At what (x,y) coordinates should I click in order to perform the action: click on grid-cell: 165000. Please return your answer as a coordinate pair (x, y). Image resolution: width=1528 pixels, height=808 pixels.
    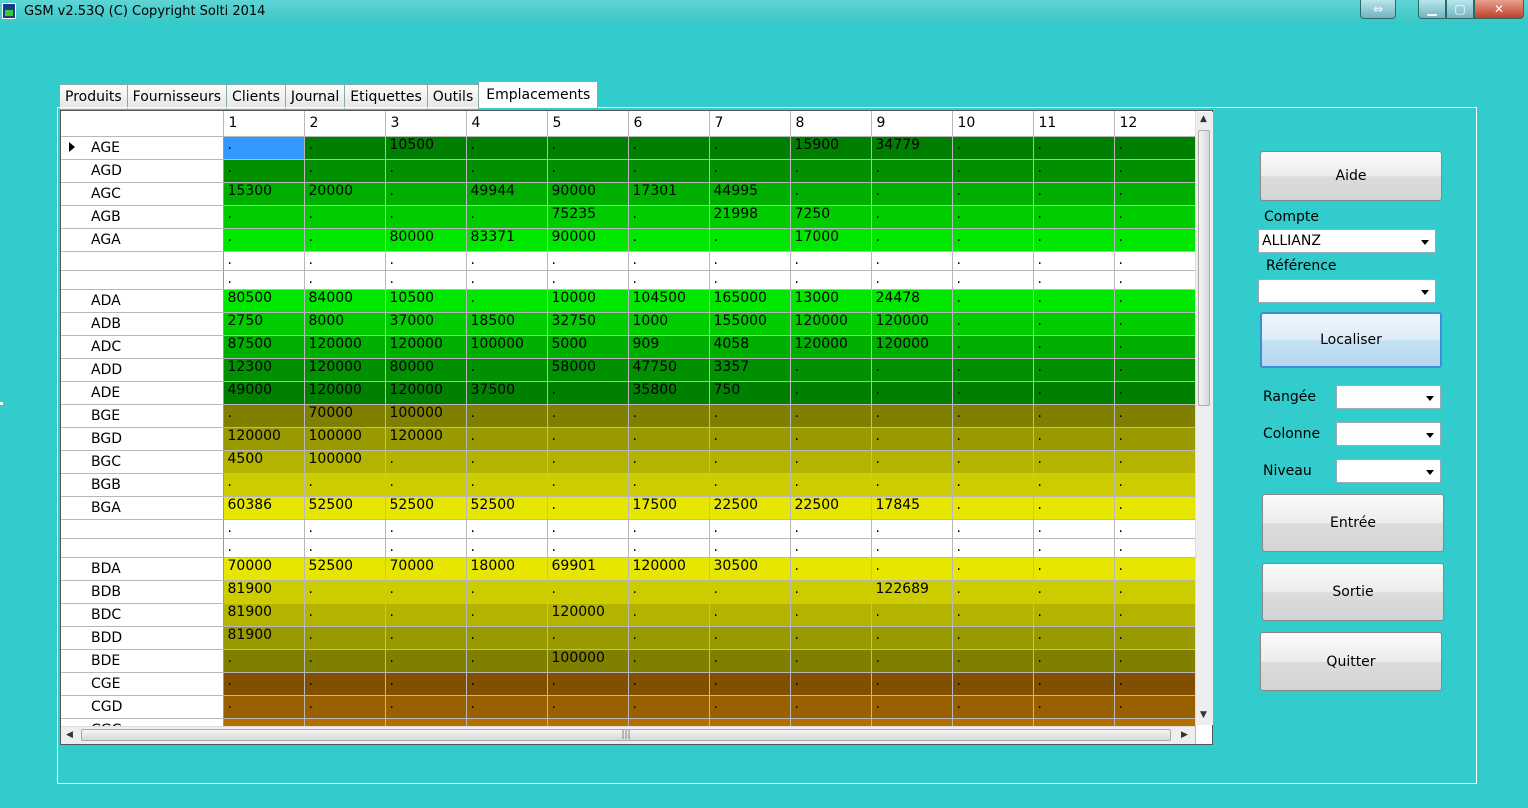
    Looking at the image, I should click on (750, 301).